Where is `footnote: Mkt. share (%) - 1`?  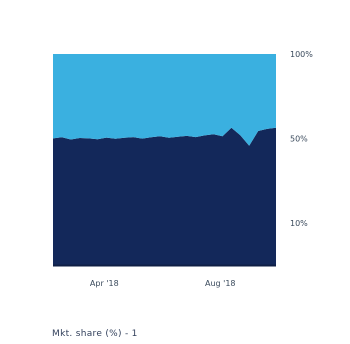 footnote: Mkt. share (%) - 1 is located at coordinates (95, 334).